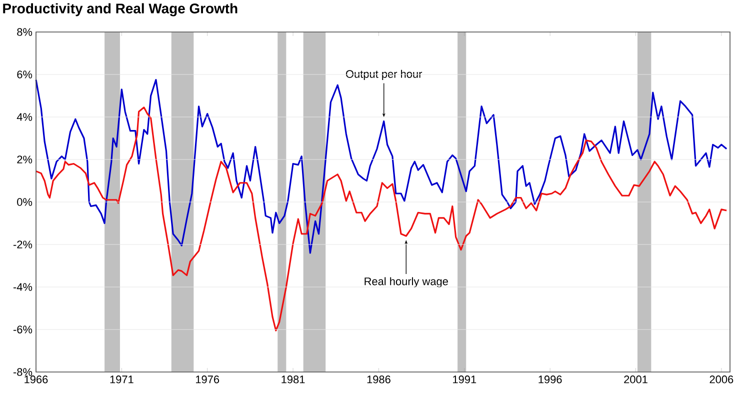 The height and width of the screenshot is (404, 740). I want to click on y-tick-label: 2%, so click(24, 160).